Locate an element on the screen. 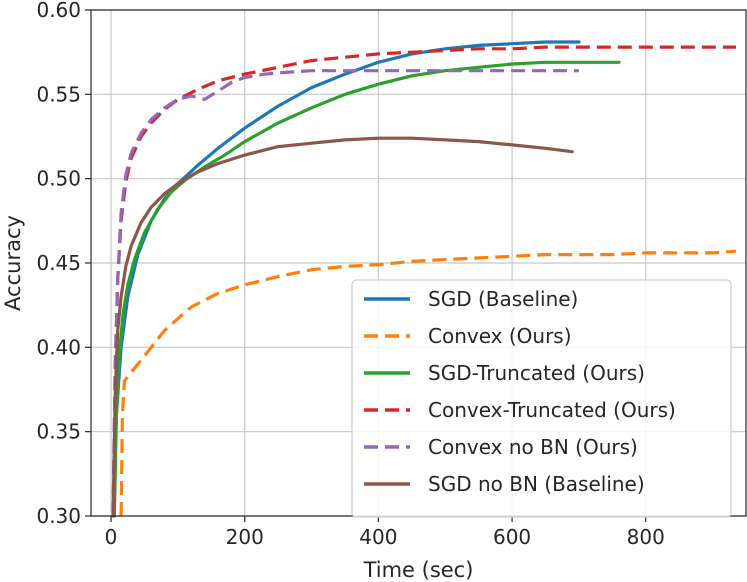  legend-label: Convex-Truncated (Ours) is located at coordinates (552, 410).